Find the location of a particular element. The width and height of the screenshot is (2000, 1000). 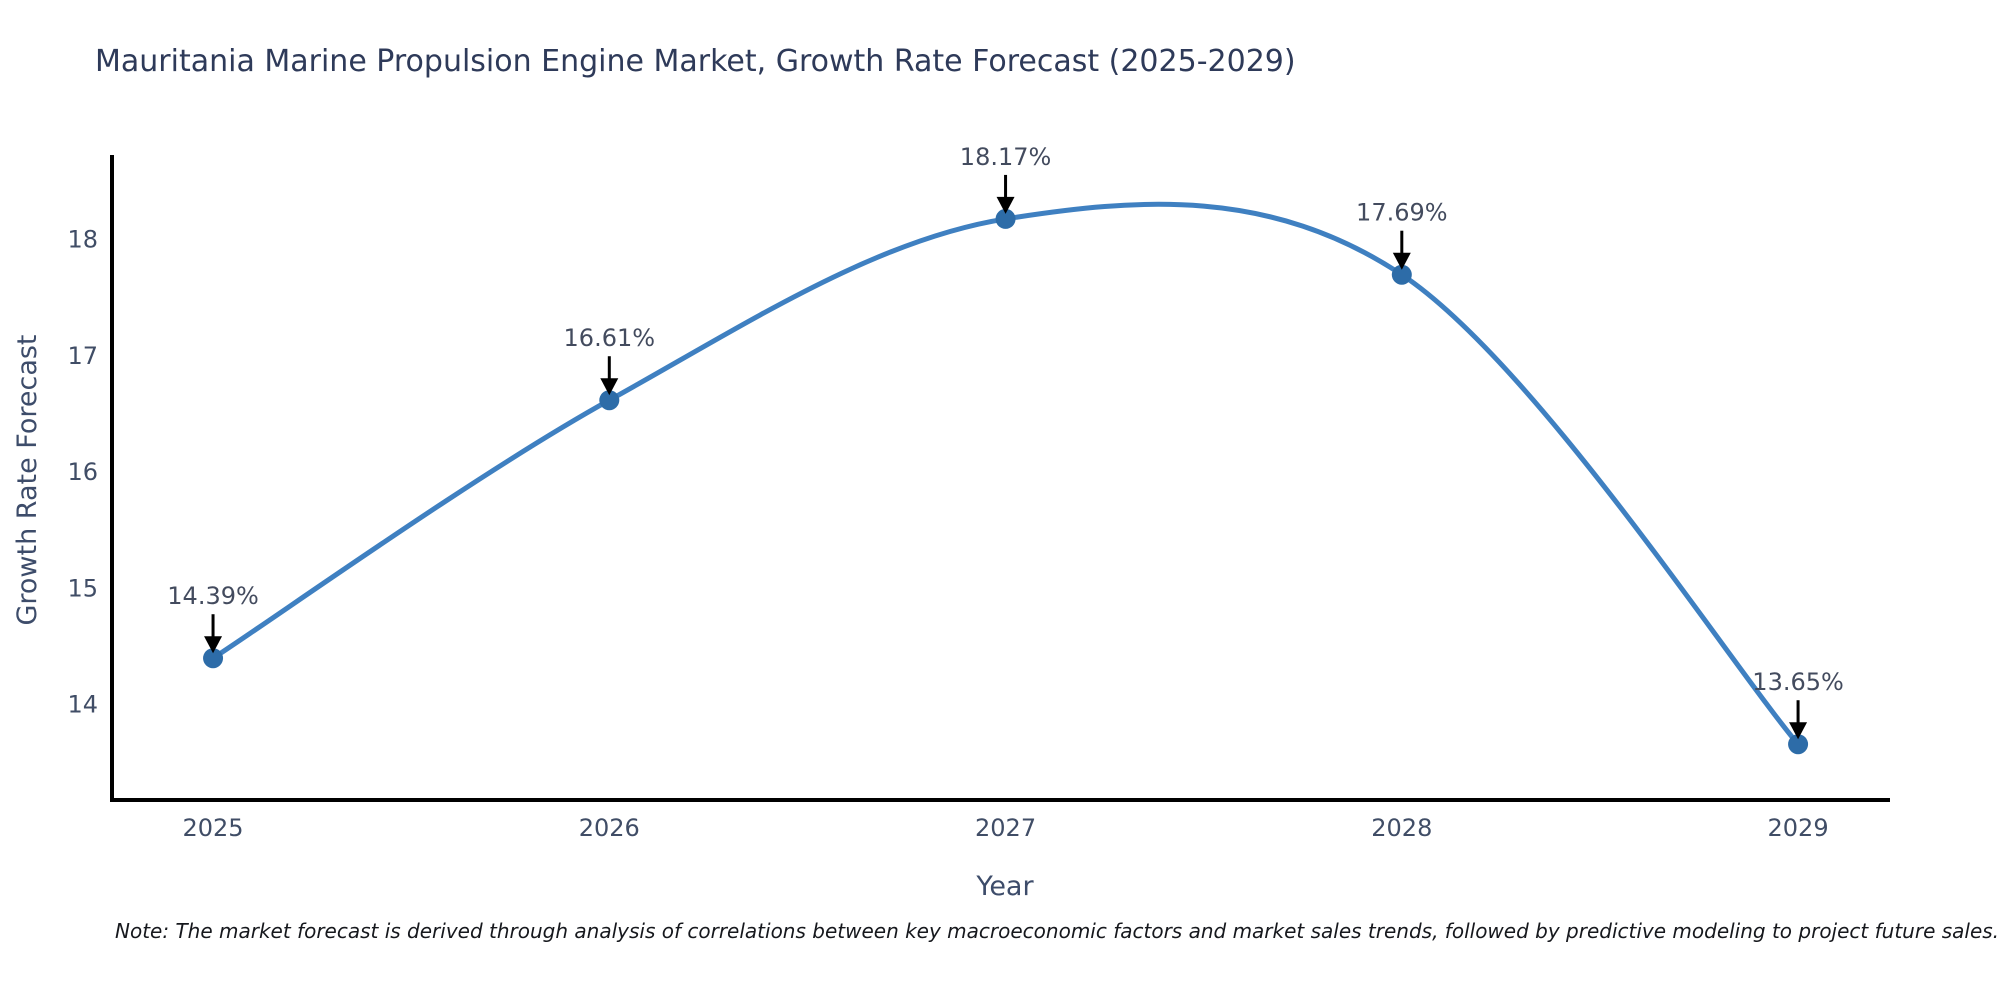

y-tick-label: 18 is located at coordinates (82, 240).